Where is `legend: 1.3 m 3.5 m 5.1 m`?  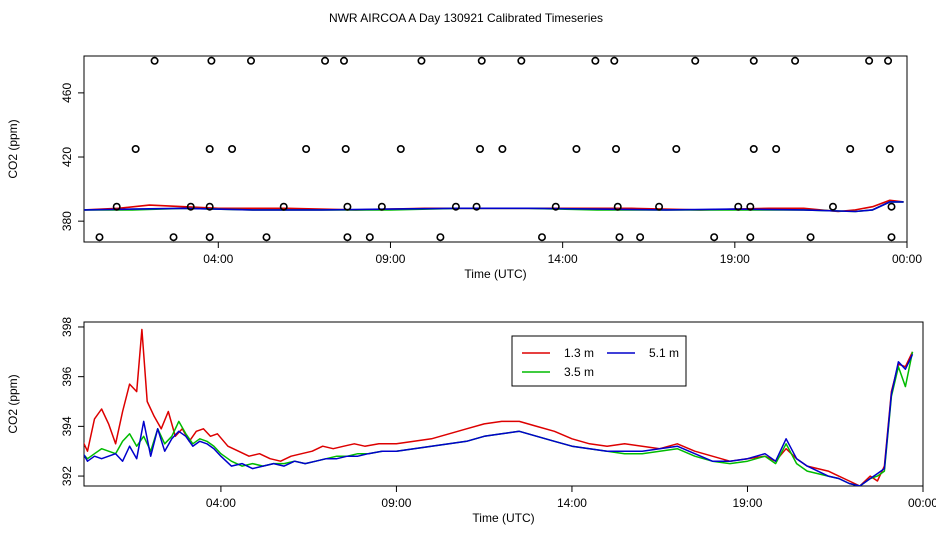 legend: 1.3 m 3.5 m 5.1 m is located at coordinates (599, 361).